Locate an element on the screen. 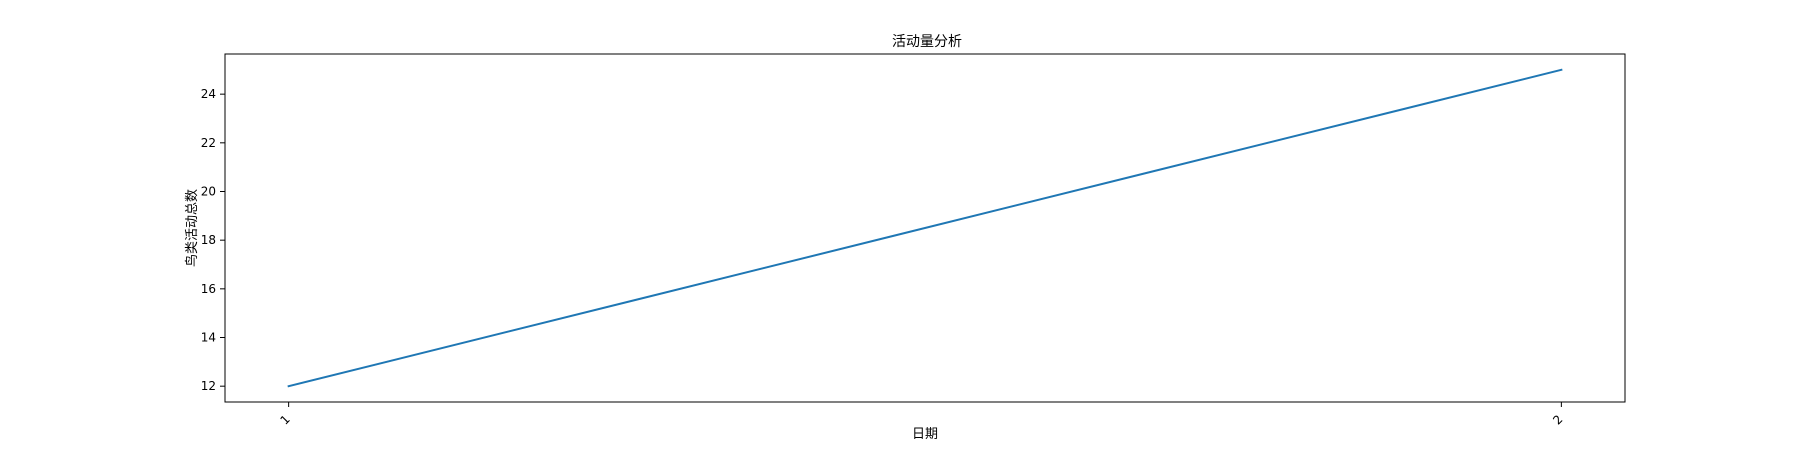 This screenshot has height=454, width=1800. y-tick-label: 24 is located at coordinates (208, 94).